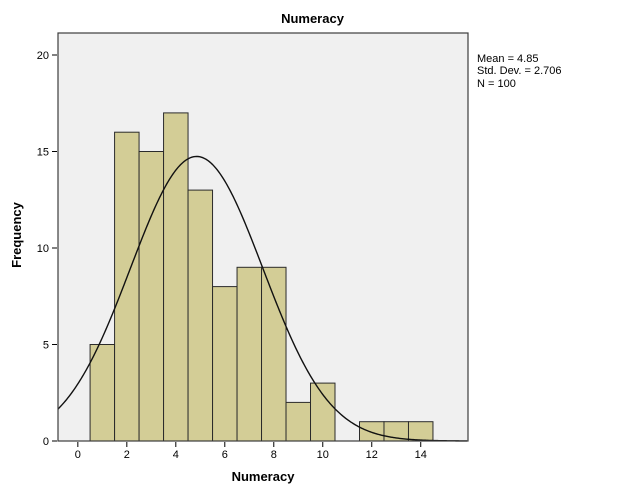  What do you see at coordinates (225, 455) in the screenshot?
I see `x-axis-tick-label: 6` at bounding box center [225, 455].